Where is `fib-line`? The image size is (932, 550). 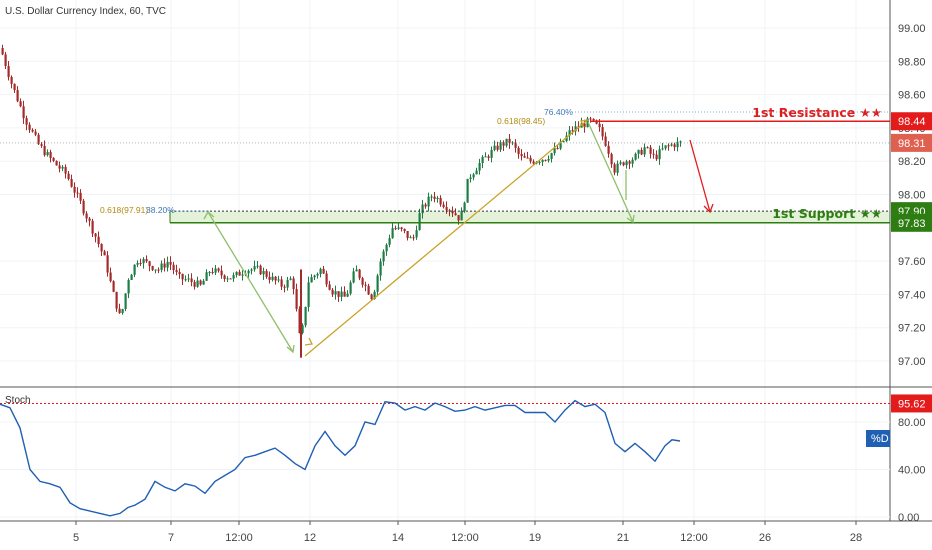 fib-line is located at coordinates (446, 238).